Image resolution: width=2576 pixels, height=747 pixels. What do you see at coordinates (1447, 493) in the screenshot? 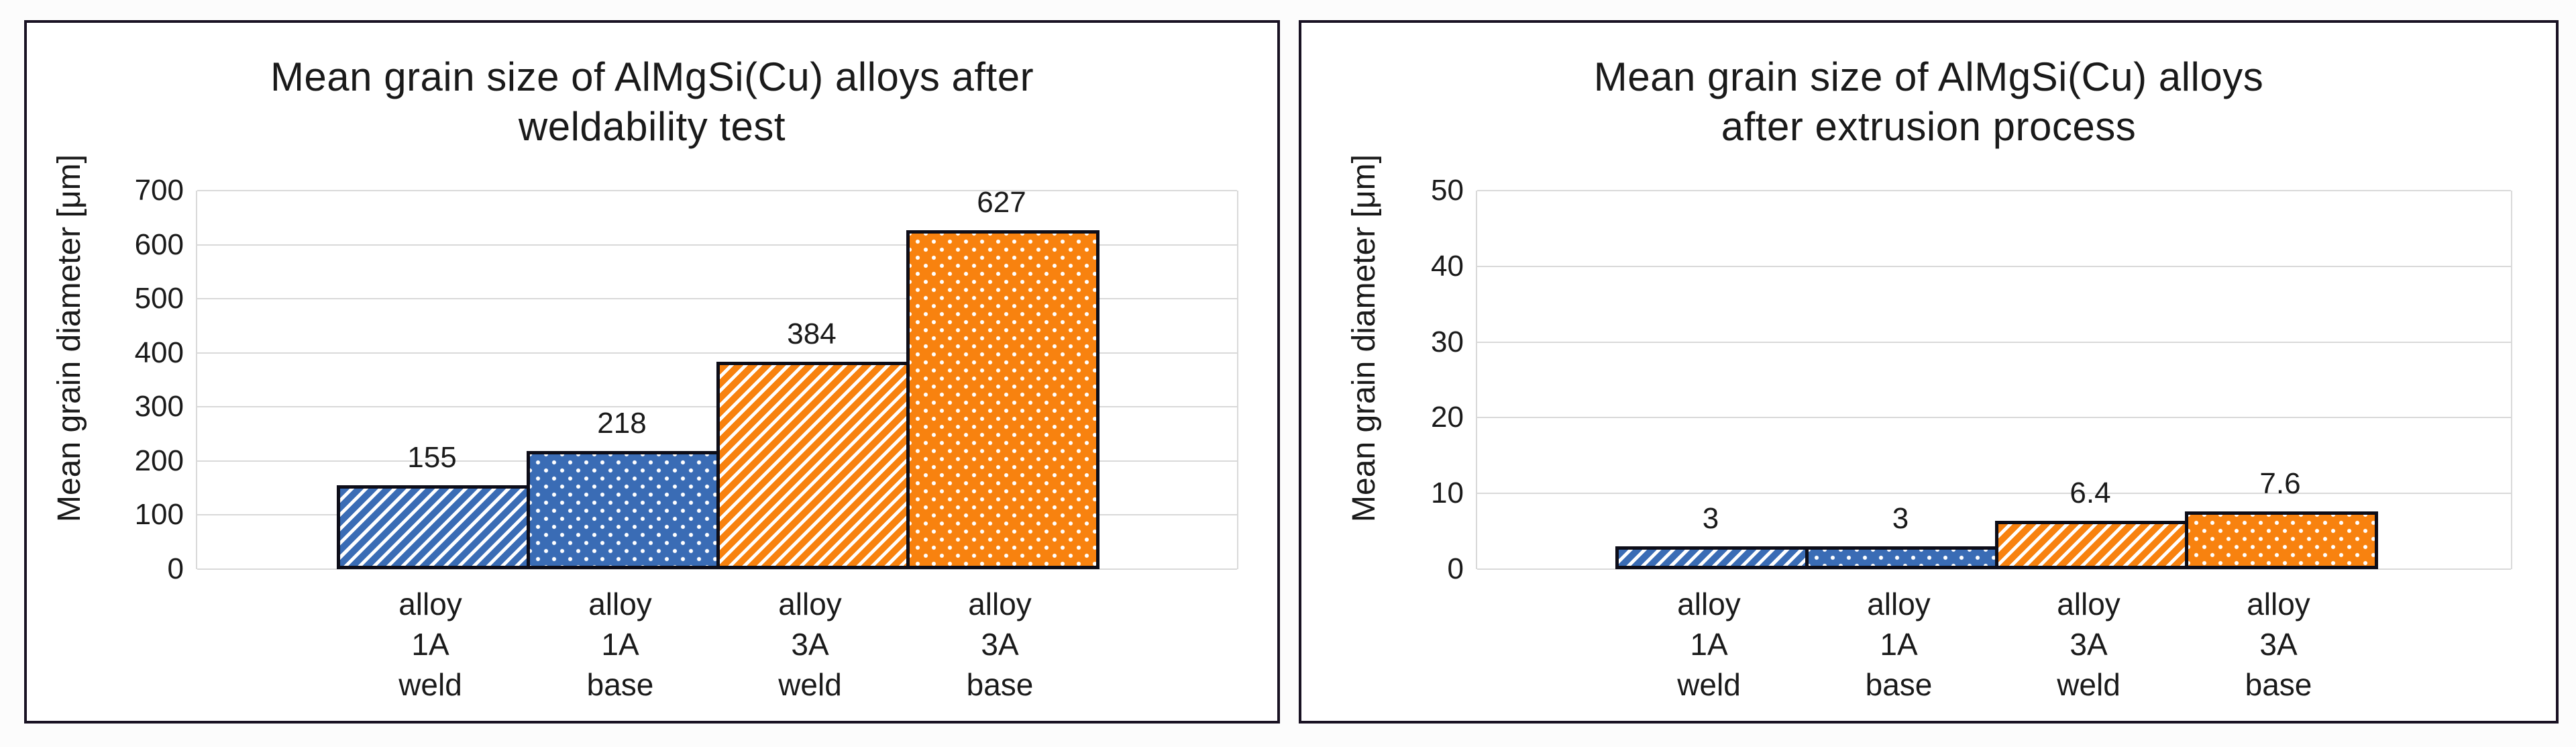
I see `y-tick-label: 10` at bounding box center [1447, 493].